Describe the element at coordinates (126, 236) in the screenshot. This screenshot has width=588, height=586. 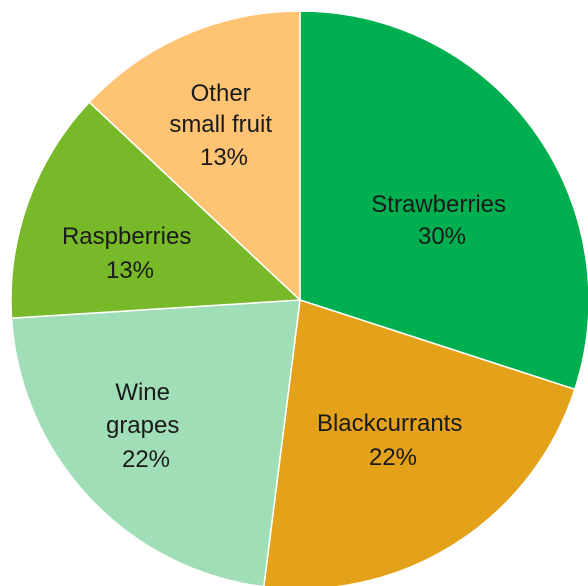
I see `slice-name-raspberries: Raspberries` at that location.